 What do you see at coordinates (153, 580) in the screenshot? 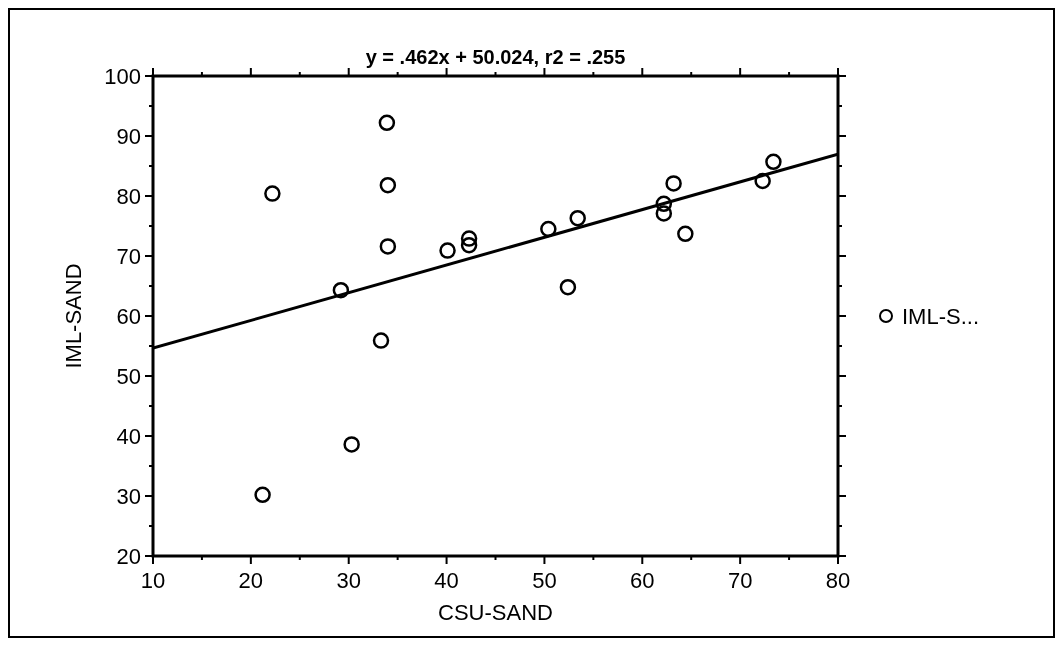
I see `x-tick-label: 10` at bounding box center [153, 580].